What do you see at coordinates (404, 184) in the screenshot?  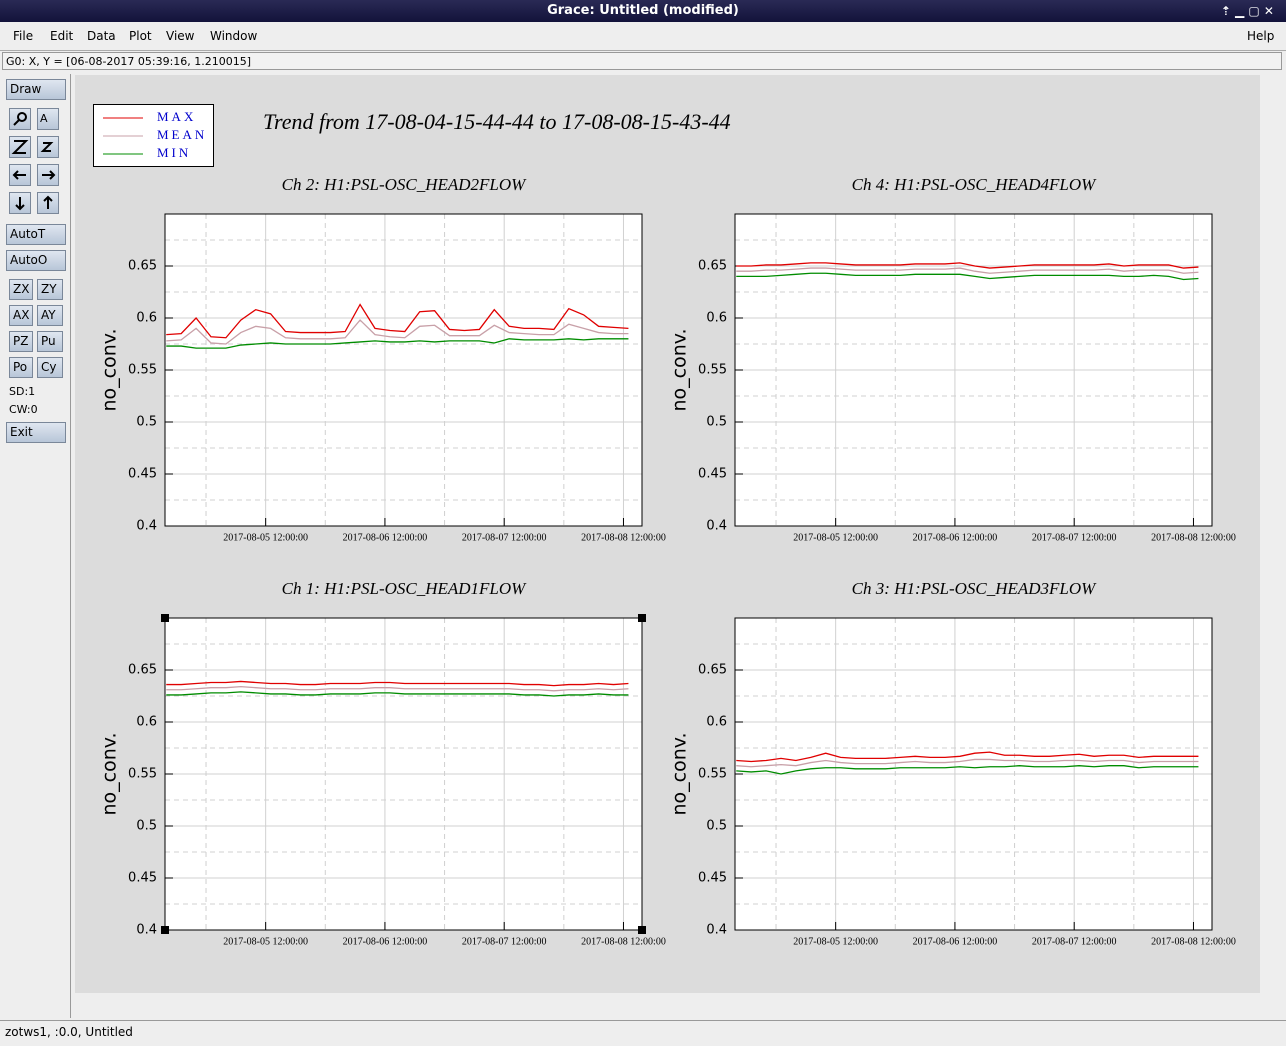 I see `chart-title: Ch 2: H1:PSL-OSC_HEAD2FLOW` at bounding box center [404, 184].